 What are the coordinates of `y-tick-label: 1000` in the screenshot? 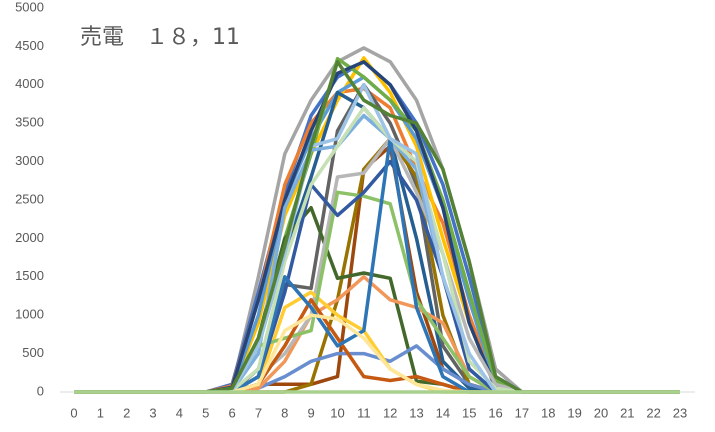 It's located at (29, 314).